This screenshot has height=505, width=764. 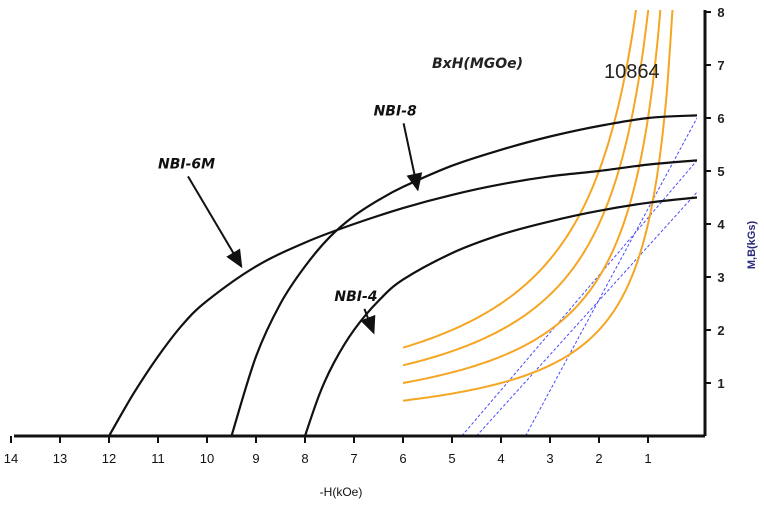 What do you see at coordinates (255, 458) in the screenshot?
I see `x-tick-label: 9` at bounding box center [255, 458].